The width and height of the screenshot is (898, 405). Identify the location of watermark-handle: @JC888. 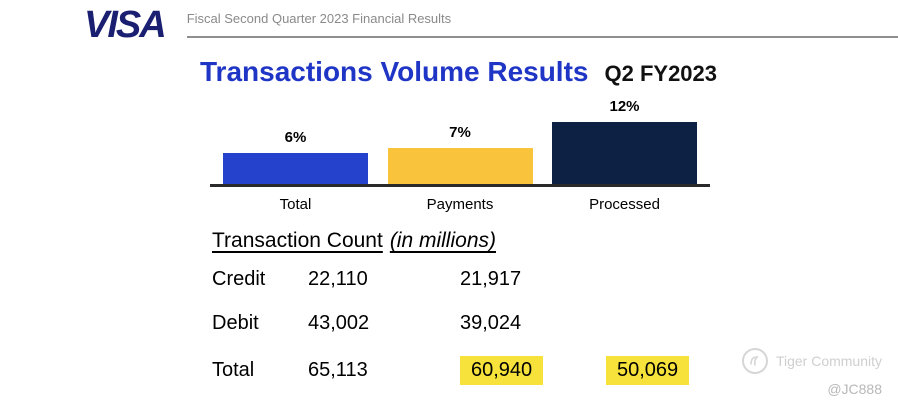
(854, 389).